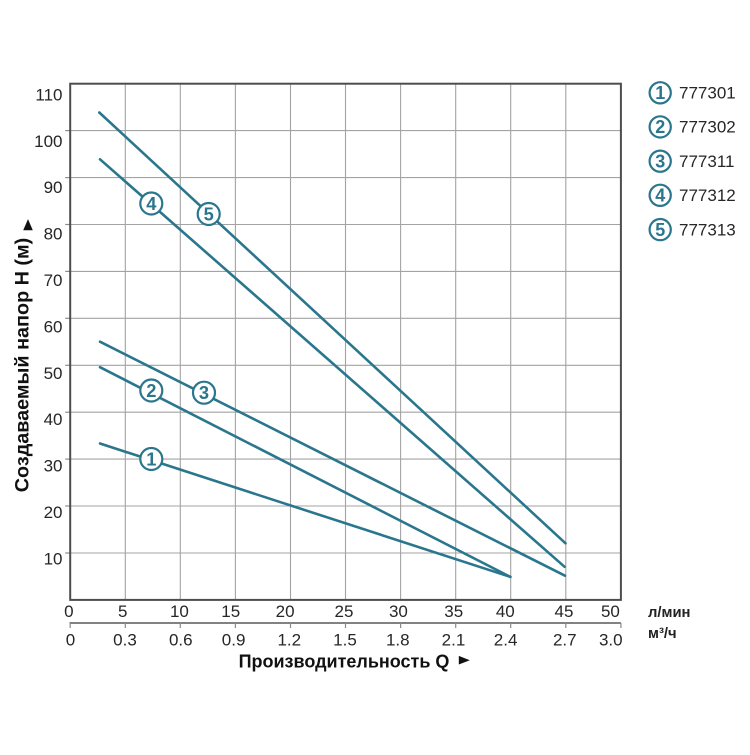 The height and width of the screenshot is (755, 750). I want to click on svg-text: 1.8, so click(398, 639).